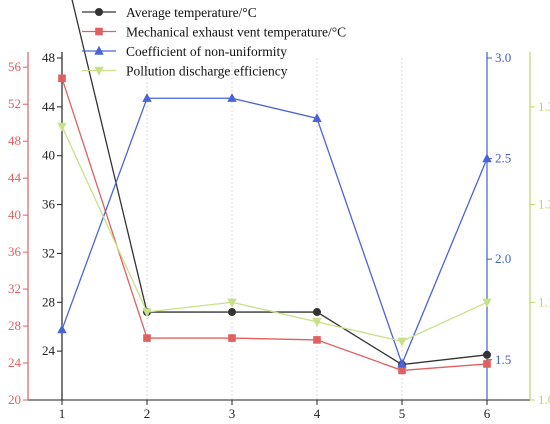  Describe the element at coordinates (48, 252) in the screenshot. I see `y-tick-label-temp_black: 32` at that location.